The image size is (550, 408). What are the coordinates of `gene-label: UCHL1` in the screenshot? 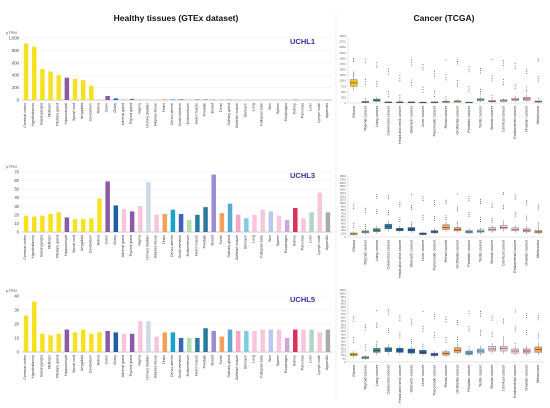 It's located at (302, 41).